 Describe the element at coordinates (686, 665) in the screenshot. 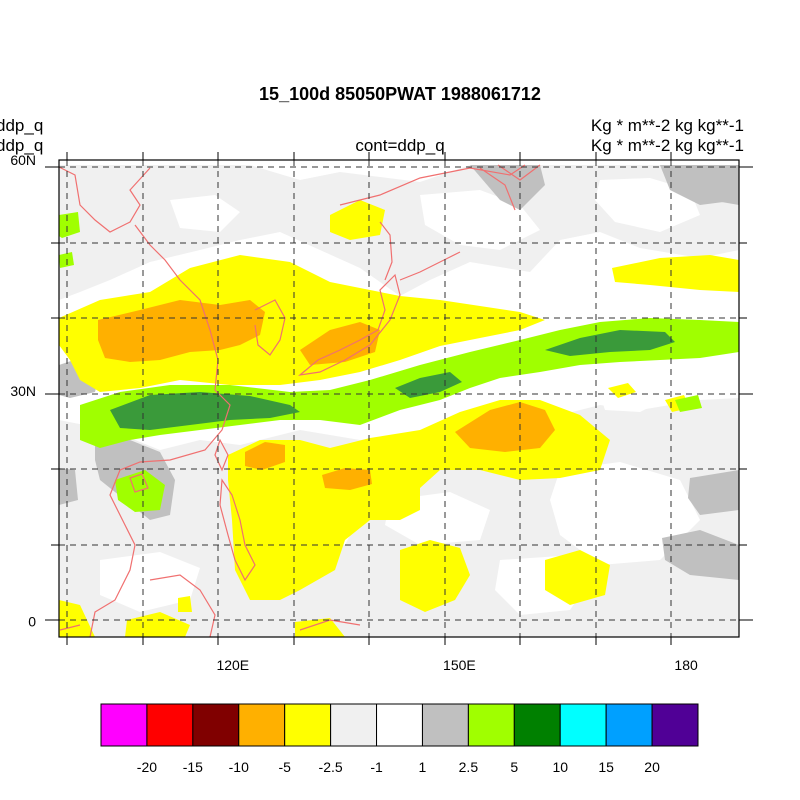

I see `x-tick-label: 180` at that location.